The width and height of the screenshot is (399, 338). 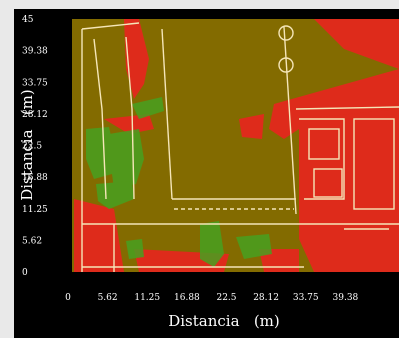 I want to click on y-tick-label: 39.38, so click(x=35, y=52).